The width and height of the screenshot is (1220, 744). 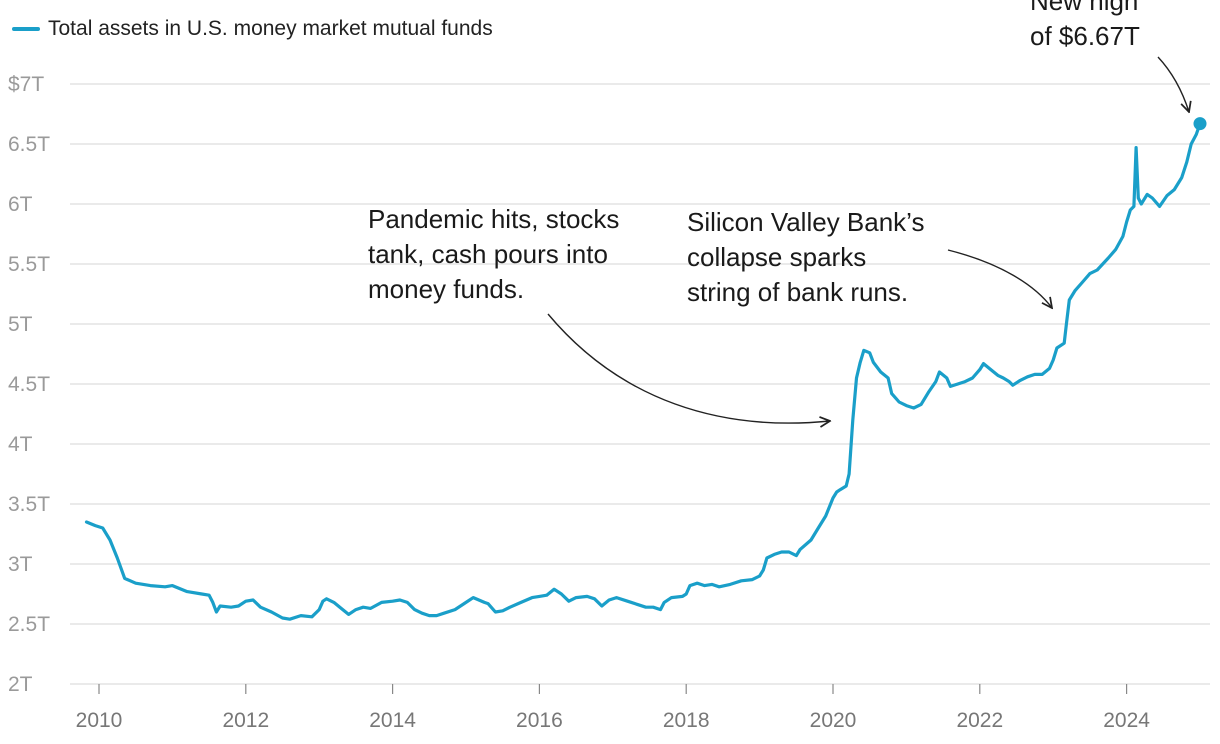 What do you see at coordinates (29, 624) in the screenshot?
I see `y-tick-label: 2.5T` at bounding box center [29, 624].